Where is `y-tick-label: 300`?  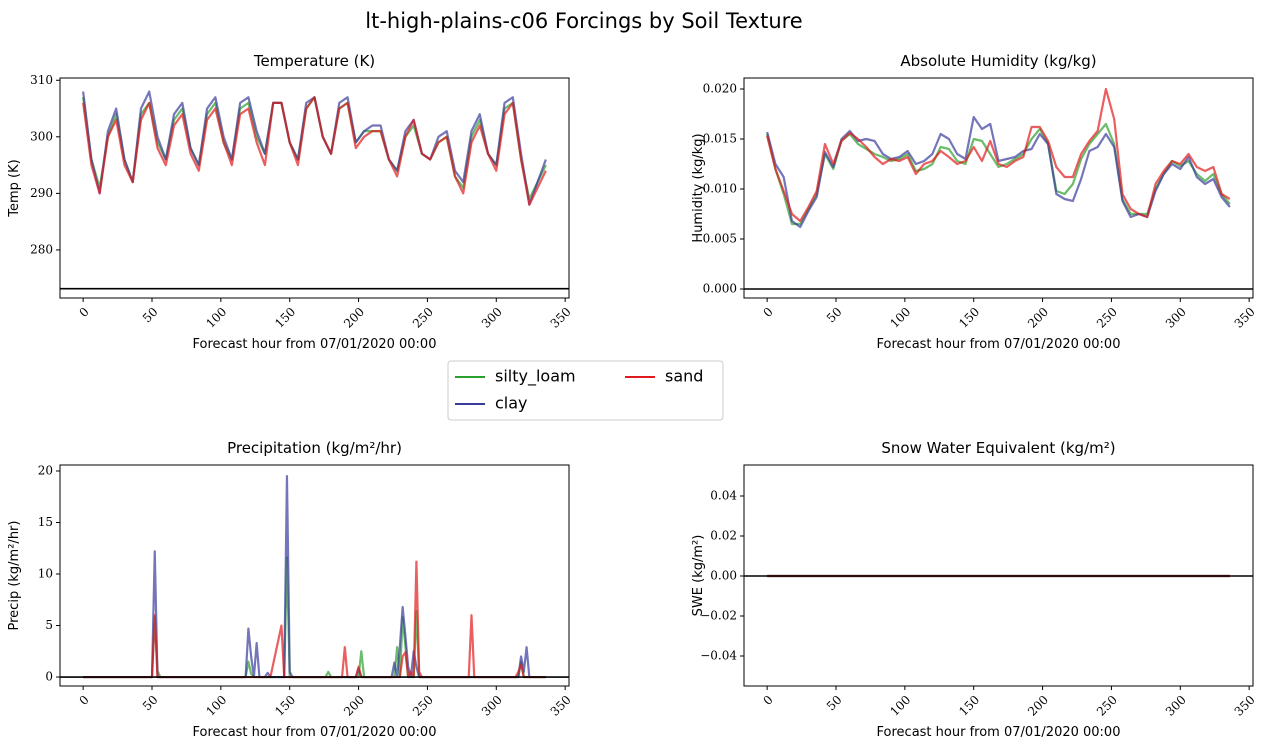 y-tick-label: 300 is located at coordinates (41, 136).